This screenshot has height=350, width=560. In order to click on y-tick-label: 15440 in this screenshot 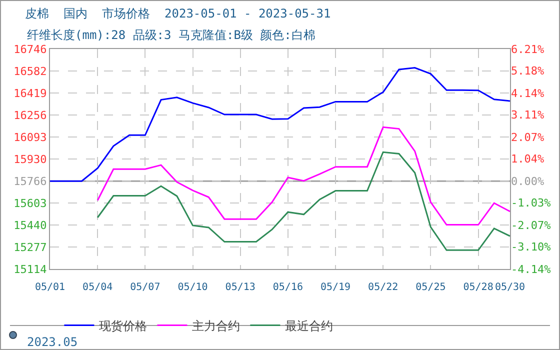, I will do `click(30, 225)`.